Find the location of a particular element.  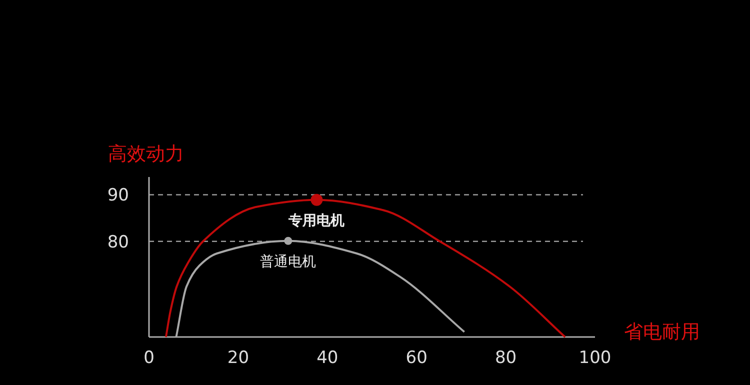

x-tick-label: 100 is located at coordinates (595, 358).